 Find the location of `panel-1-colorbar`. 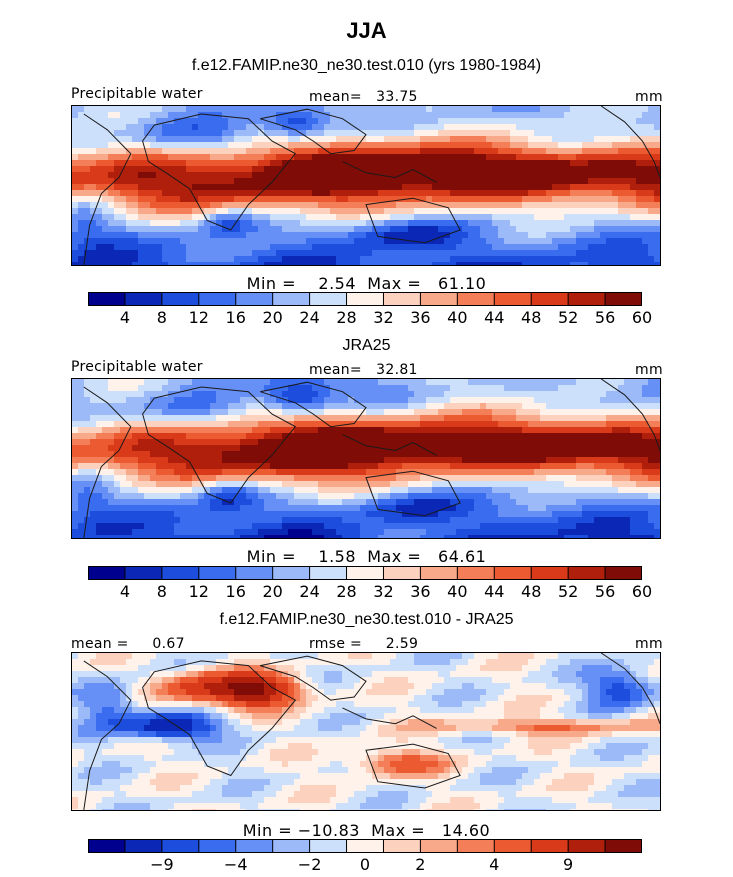

panel-1-colorbar is located at coordinates (365, 299).